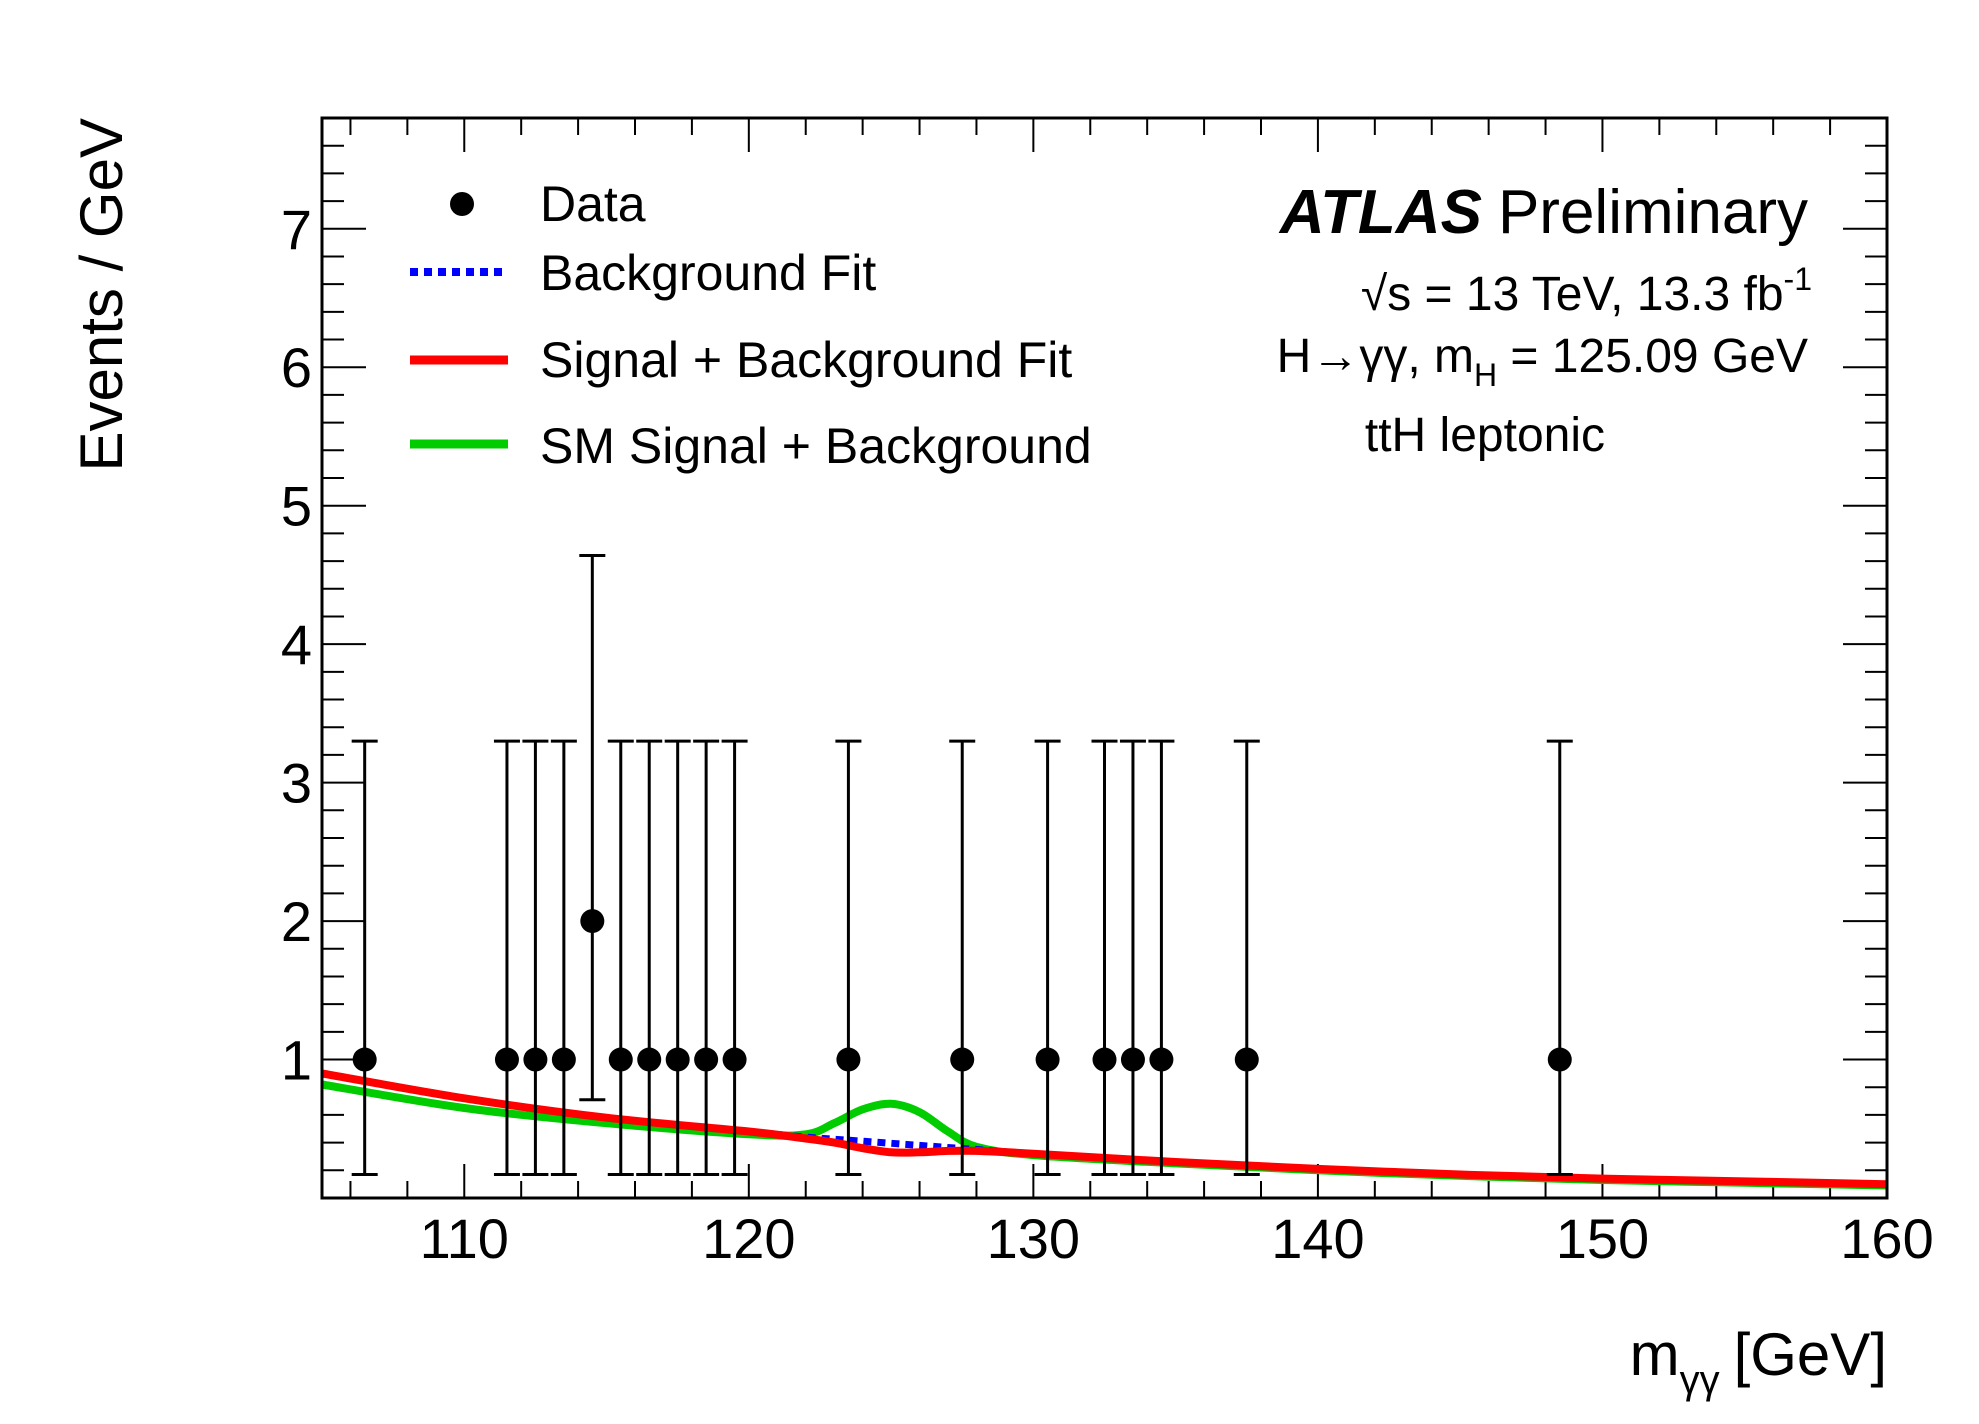 The height and width of the screenshot is (1424, 1979). Describe the element at coordinates (296, 367) in the screenshot. I see `y-tick-label: 6` at that location.